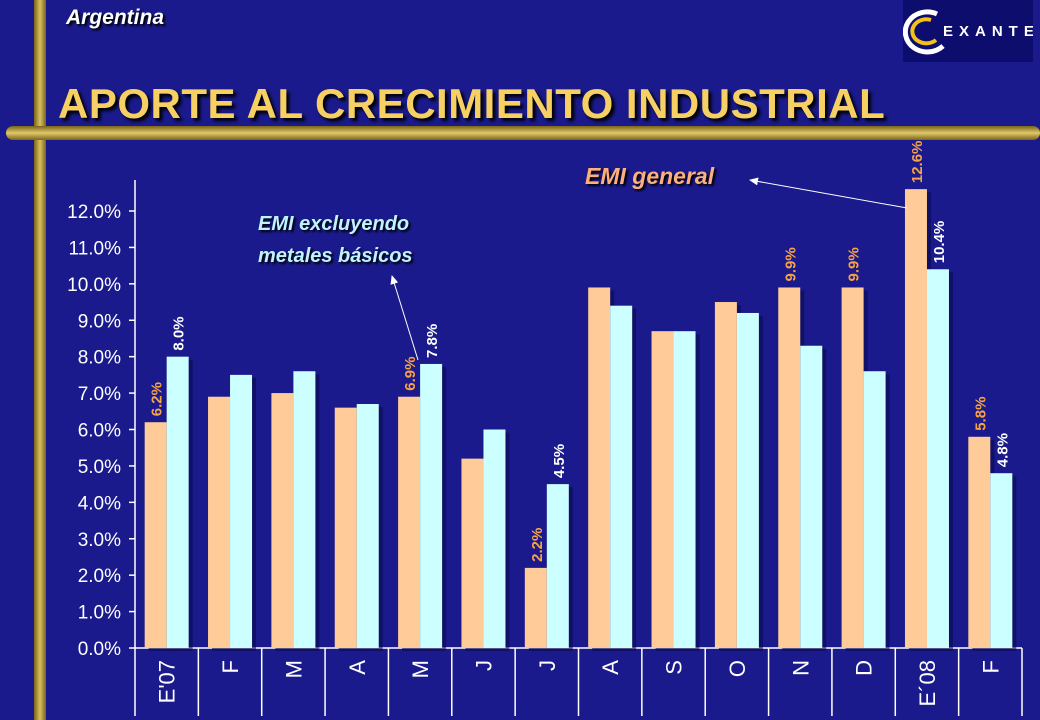 The image size is (1040, 720). What do you see at coordinates (99, 321) in the screenshot?
I see `y-tick-label: 9.0%` at bounding box center [99, 321].